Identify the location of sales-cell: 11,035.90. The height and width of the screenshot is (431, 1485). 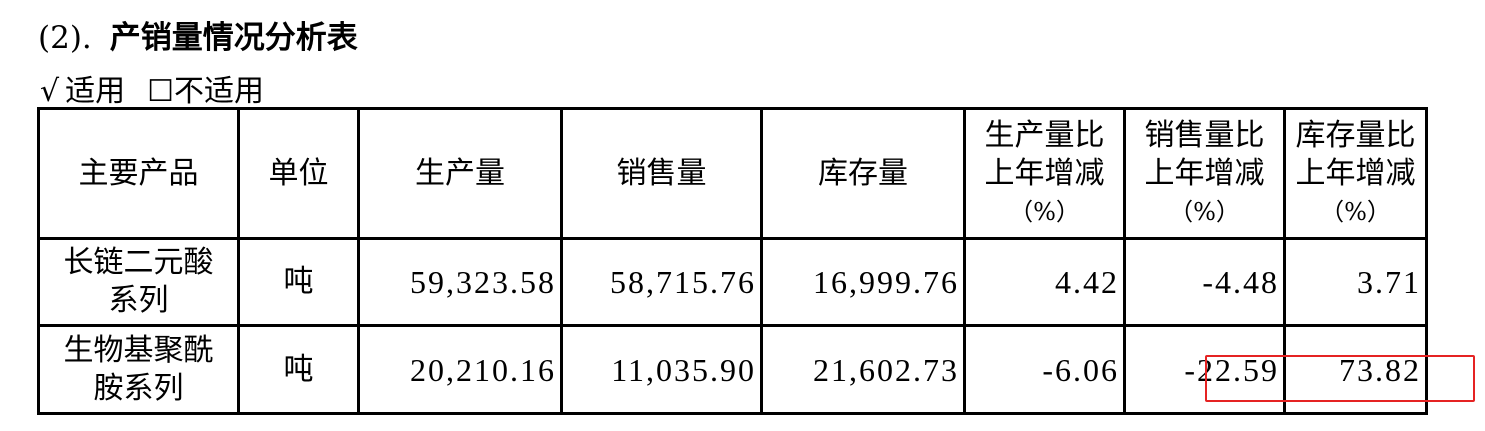
(661, 369).